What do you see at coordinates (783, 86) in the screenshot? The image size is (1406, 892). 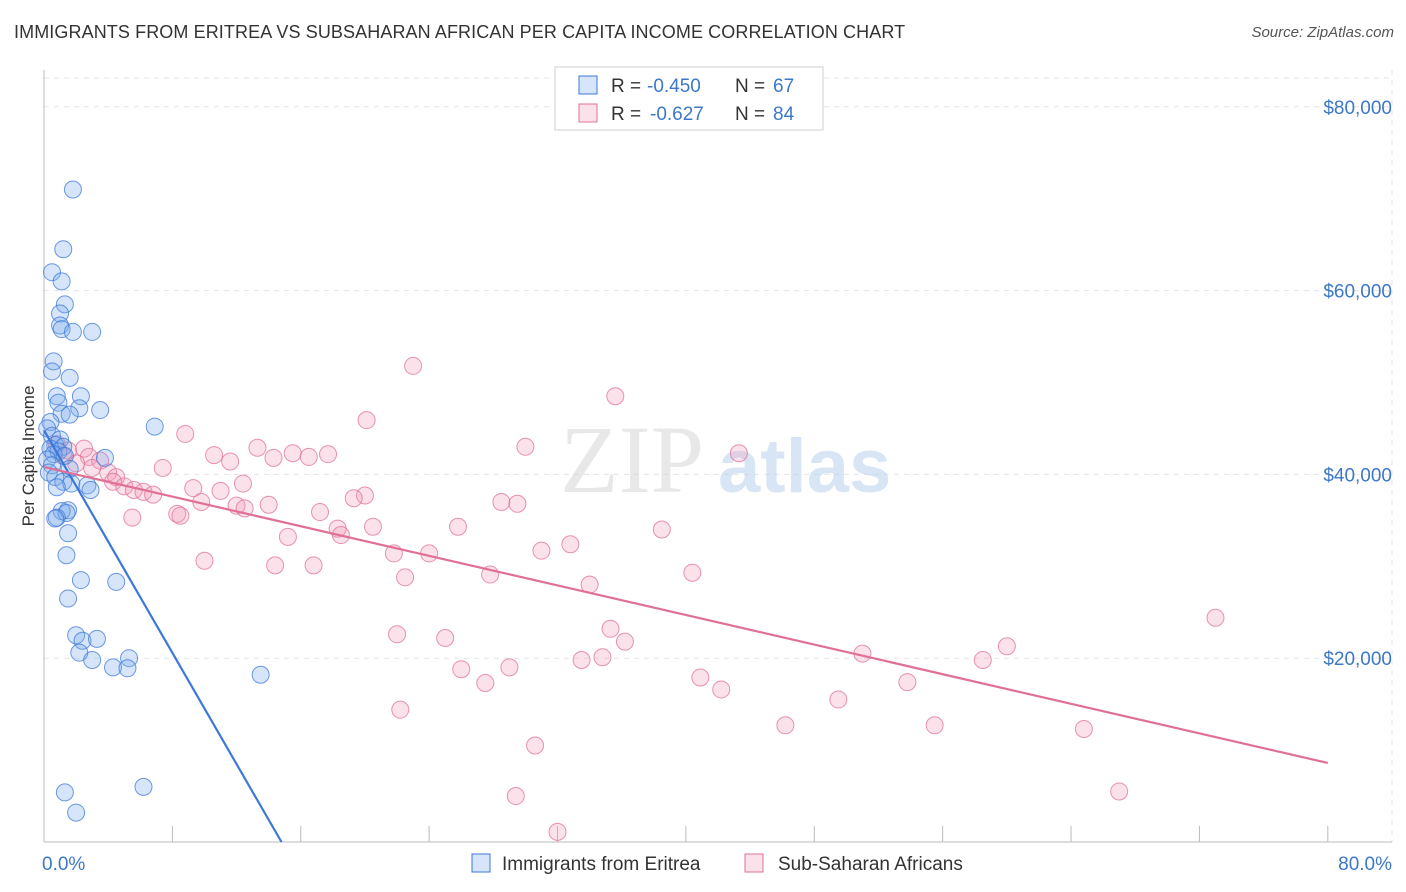 I see `legend-n-value-blue: 67` at bounding box center [783, 86].